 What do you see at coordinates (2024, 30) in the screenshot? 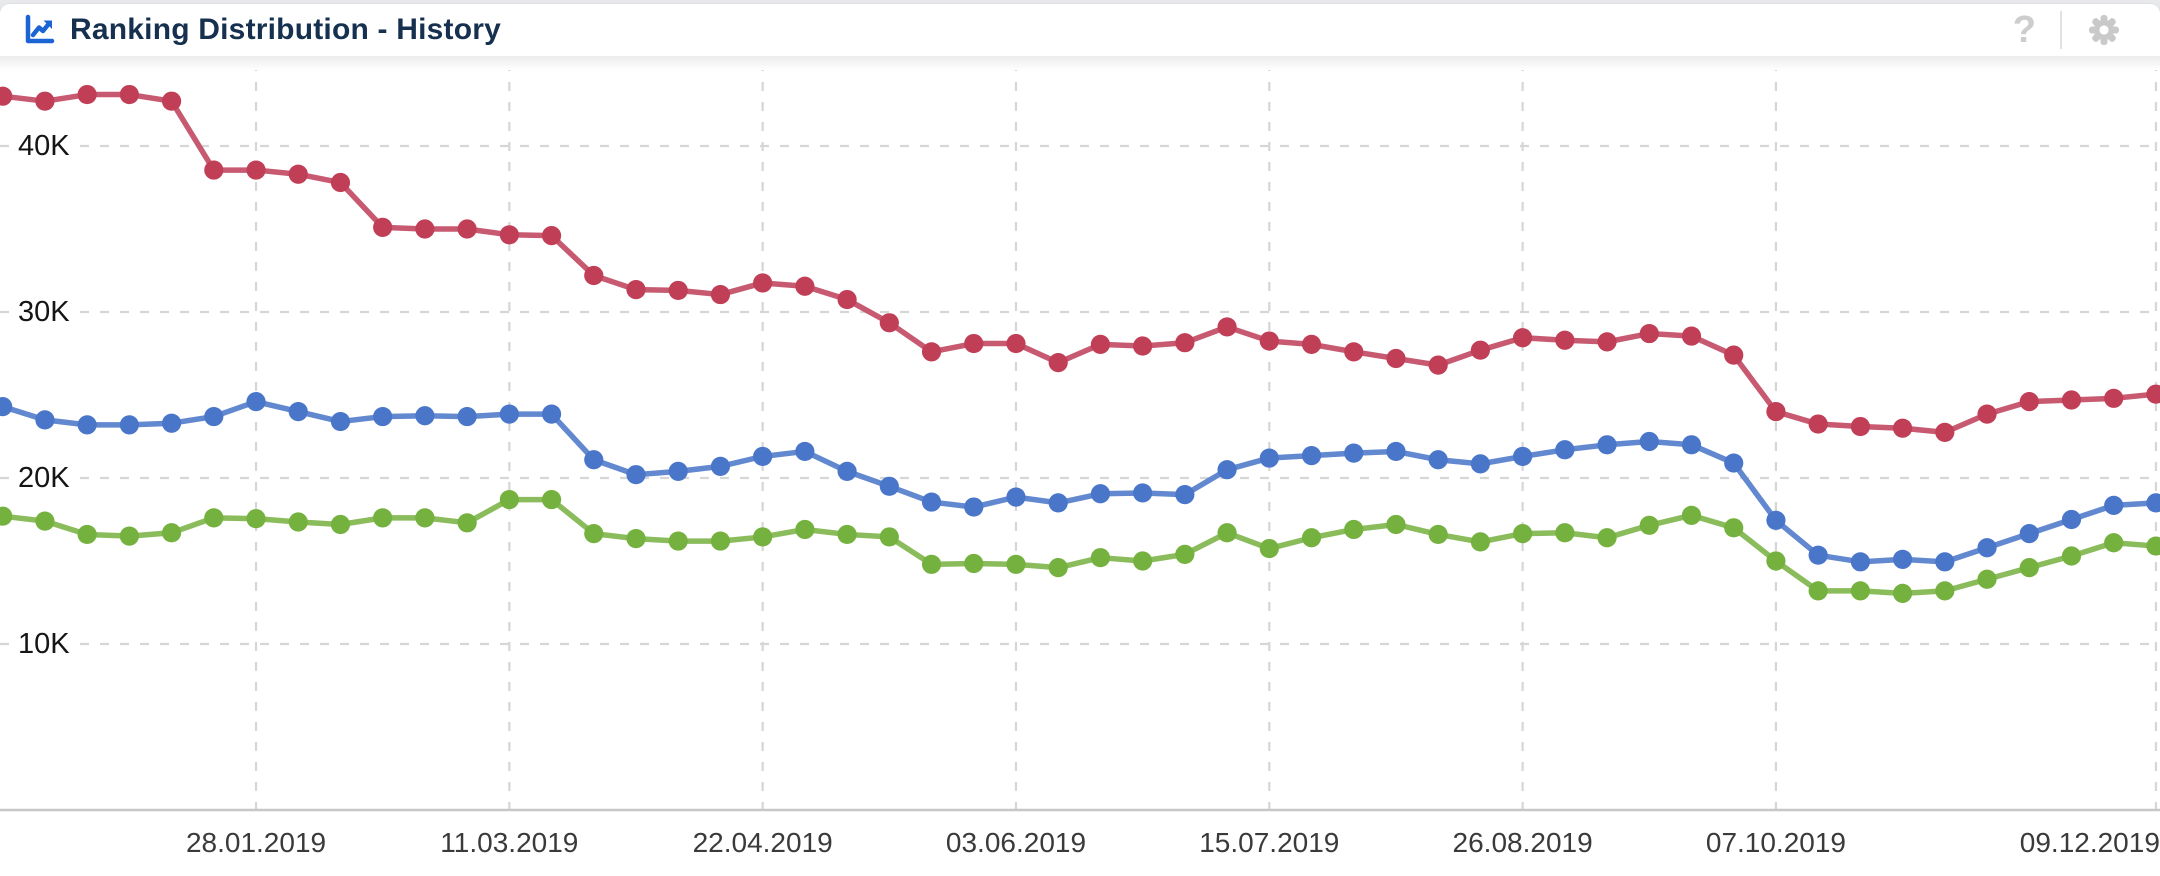
I see `help-button: ?` at bounding box center [2024, 30].